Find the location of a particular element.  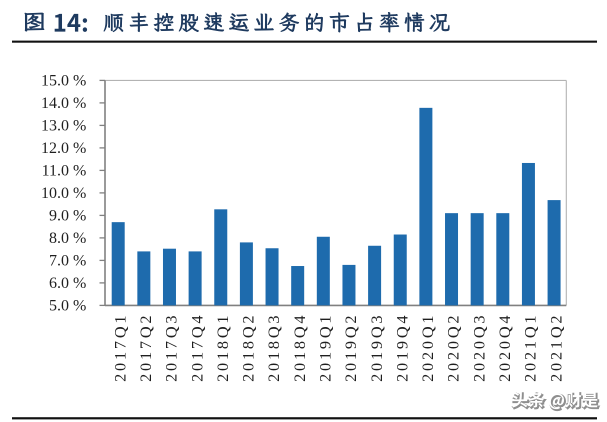

svg-text: 15.0 % is located at coordinates (63, 80).